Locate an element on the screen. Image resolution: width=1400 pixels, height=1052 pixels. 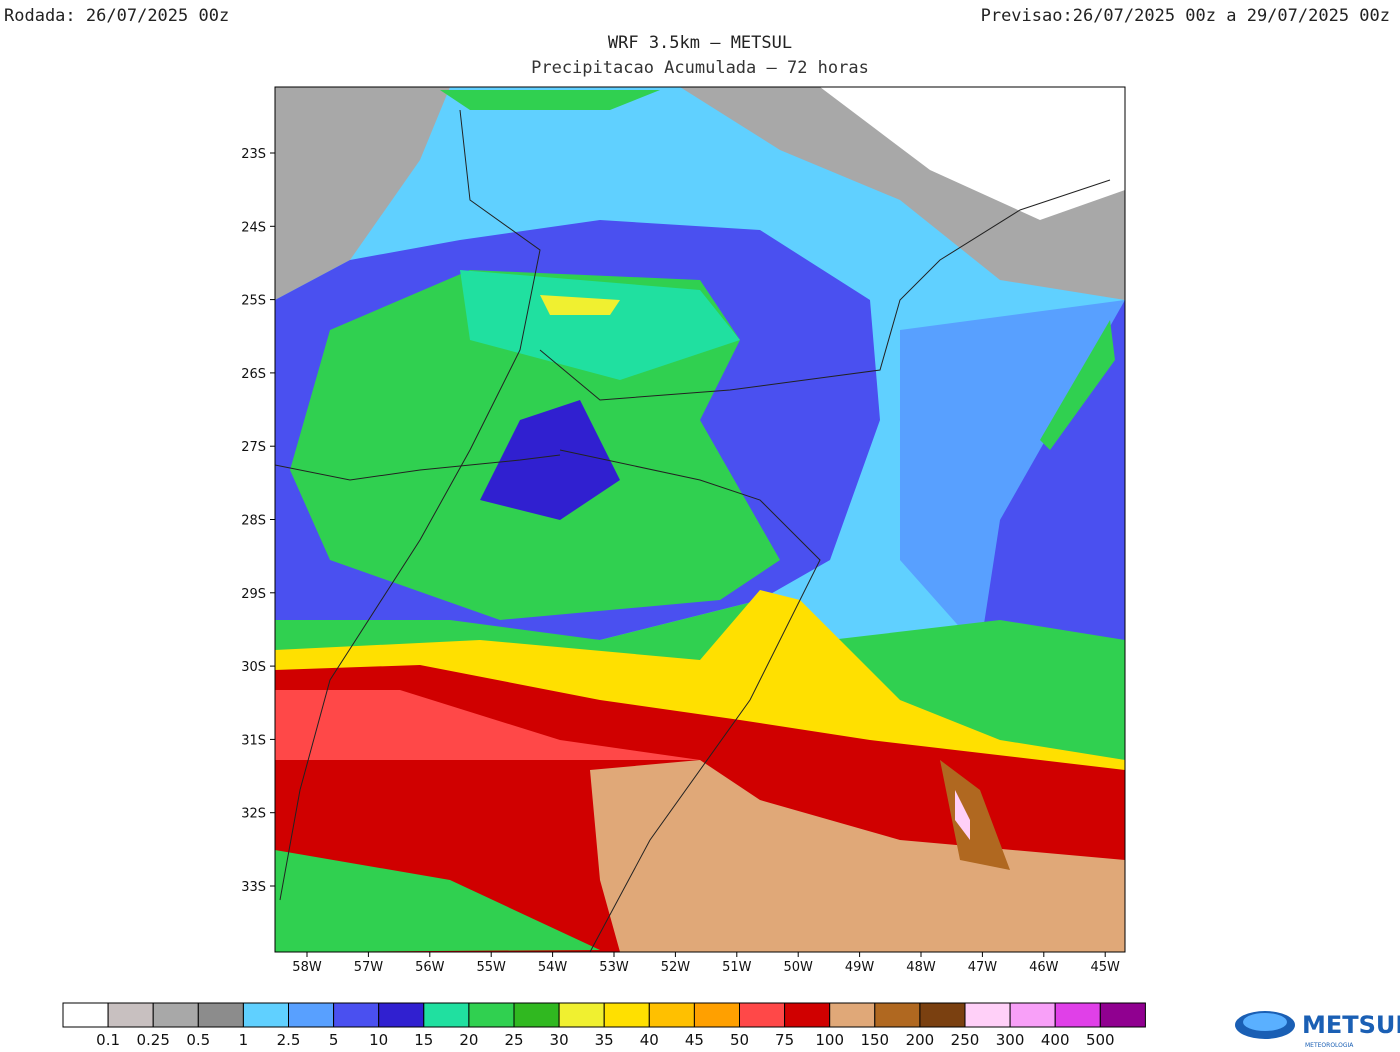
logo-tagline: METEOROLOGIA is located at coordinates (1329, 1045).